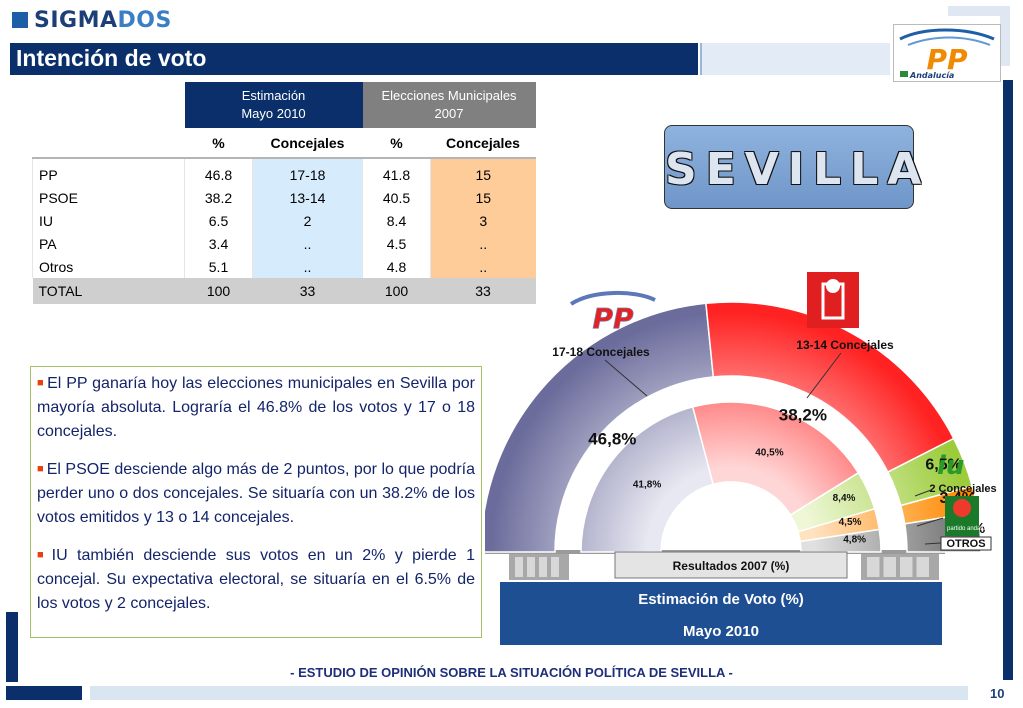 Image resolution: width=1023 pixels, height=708 pixels. I want to click on el-pct-cell: 4.8, so click(396, 266).